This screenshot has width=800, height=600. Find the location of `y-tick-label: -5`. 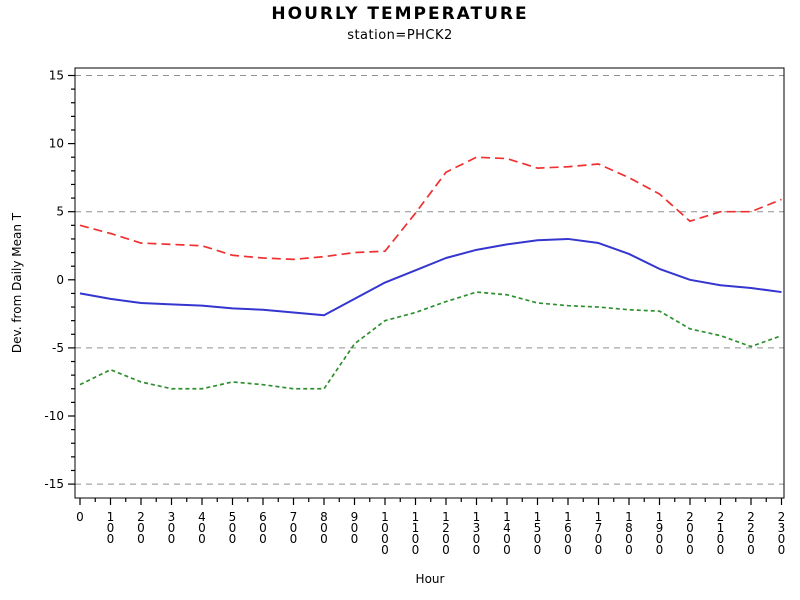

y-tick-label: -5 is located at coordinates (58, 348).